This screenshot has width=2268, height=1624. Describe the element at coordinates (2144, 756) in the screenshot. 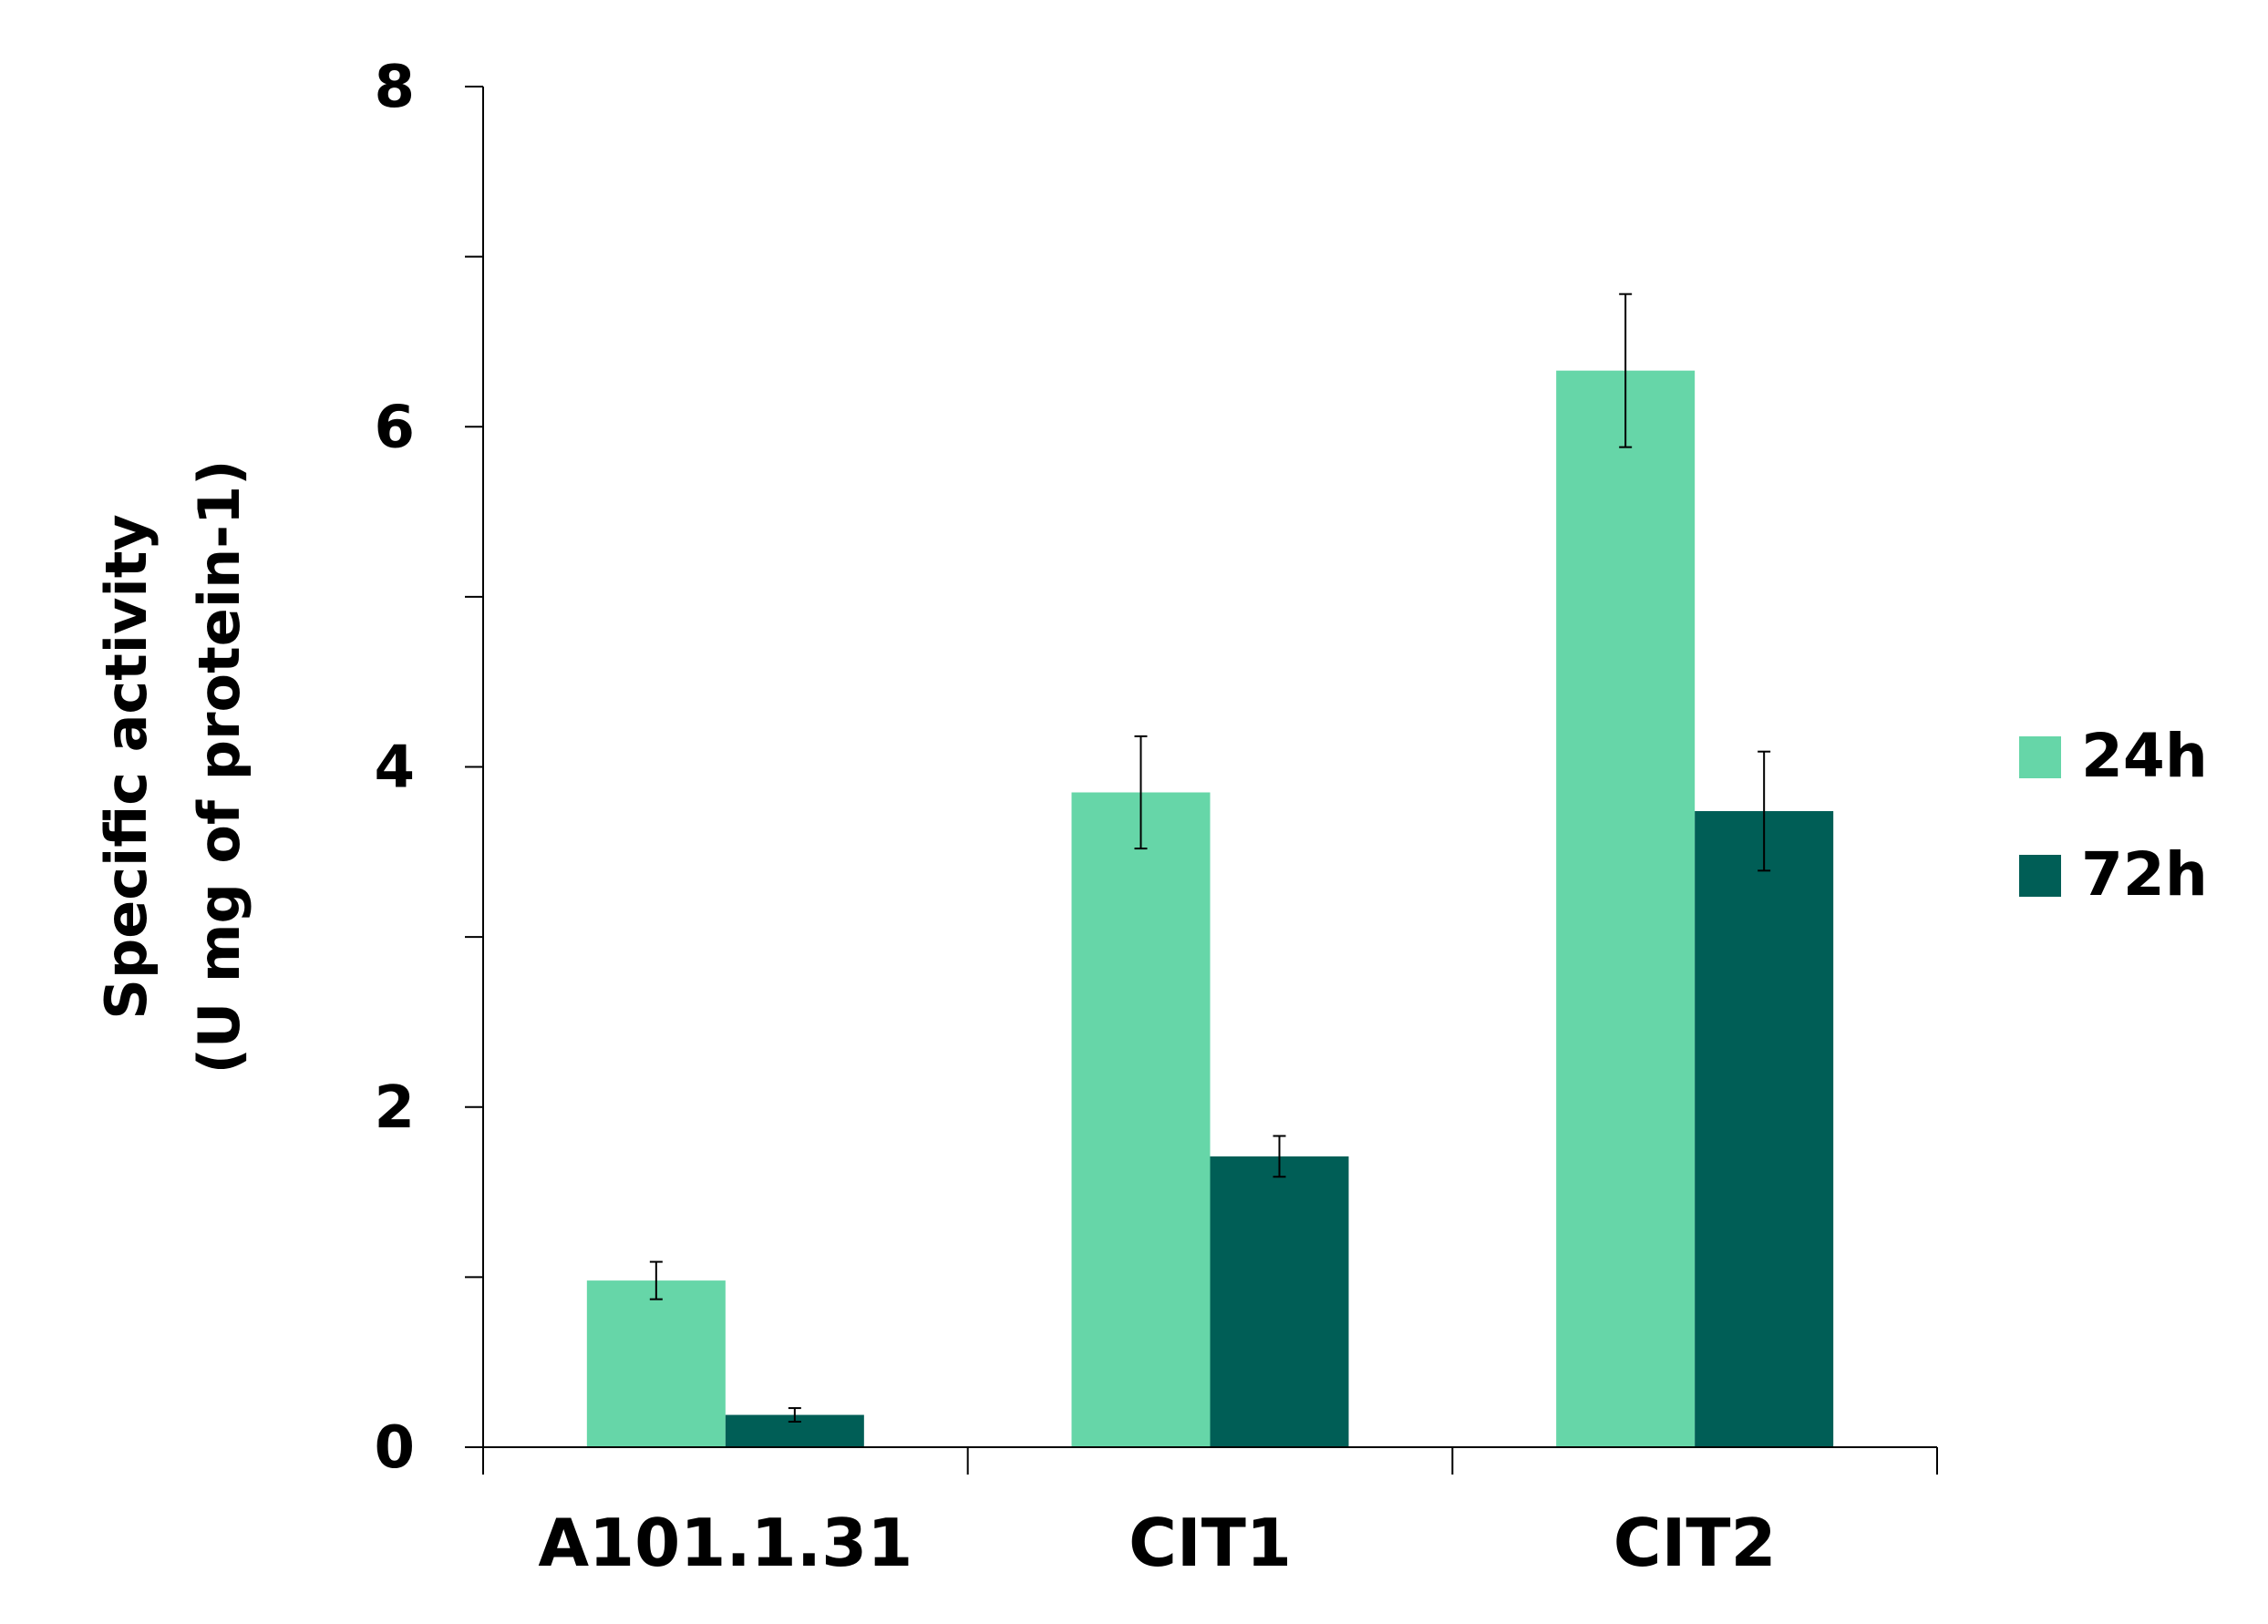

I see `legend-label-24h: 24h` at that location.